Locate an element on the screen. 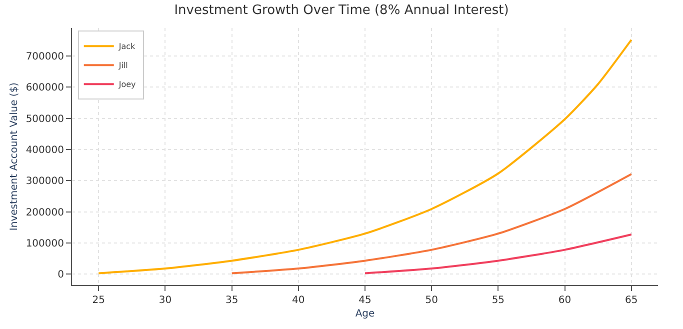  legend-label: Jill is located at coordinates (123, 65).